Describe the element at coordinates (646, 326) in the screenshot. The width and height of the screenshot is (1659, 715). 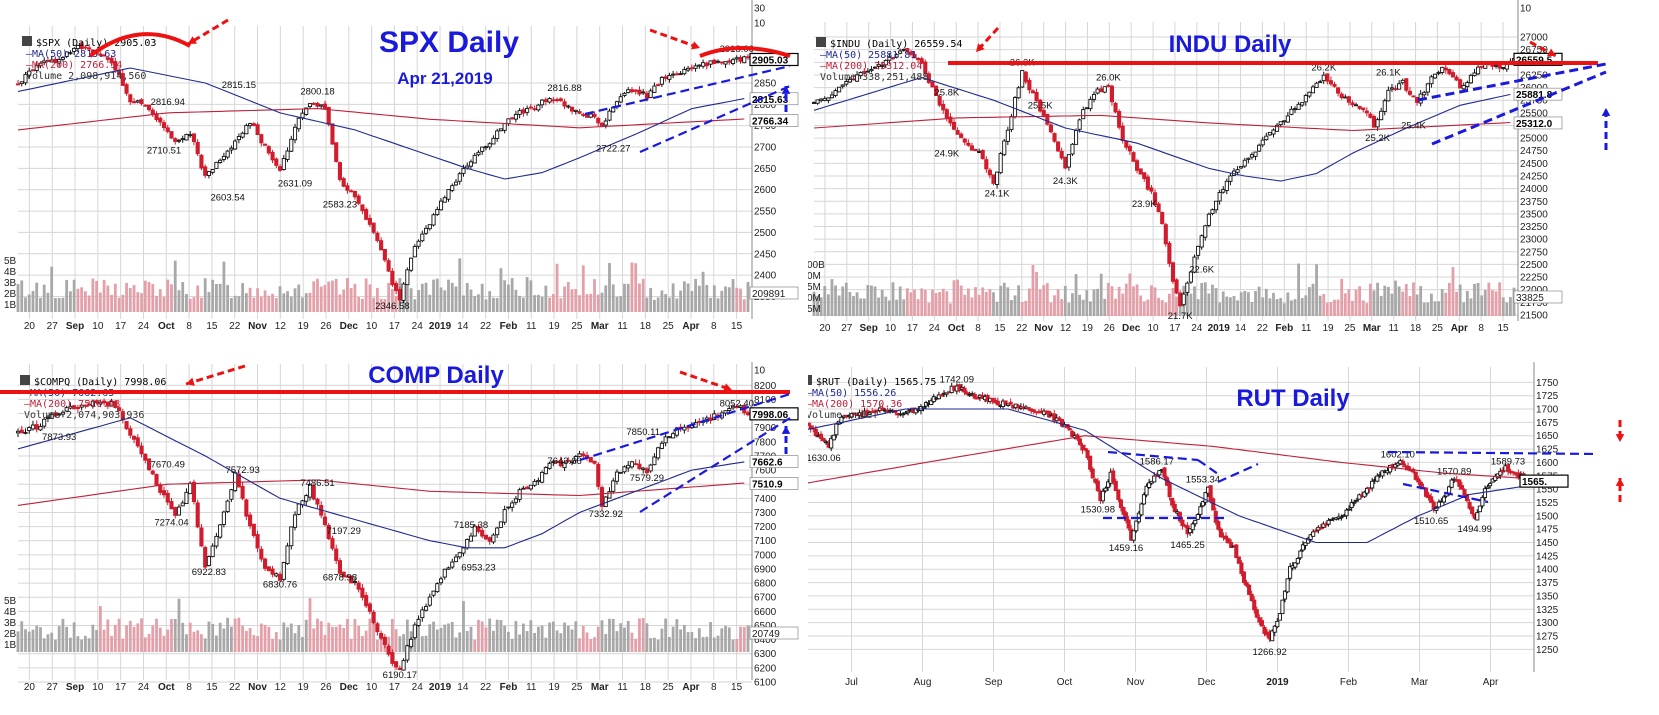
I see `x-tick-label: 18` at that location.